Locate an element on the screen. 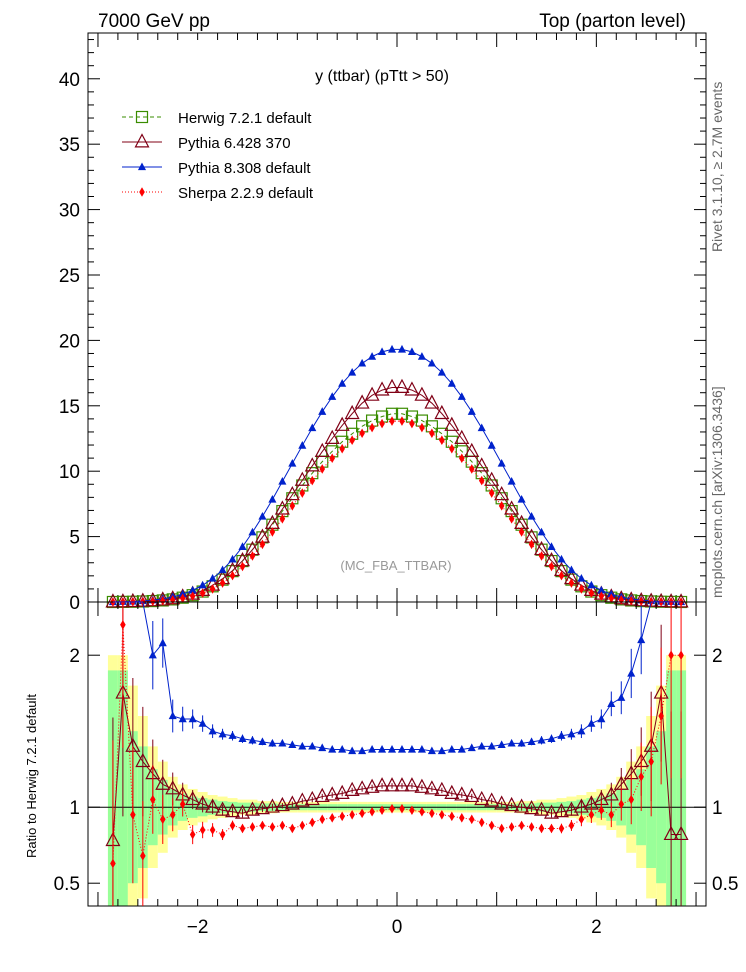 This screenshot has height=972, width=746. header-left: 7000 GeV pp is located at coordinates (154, 21).